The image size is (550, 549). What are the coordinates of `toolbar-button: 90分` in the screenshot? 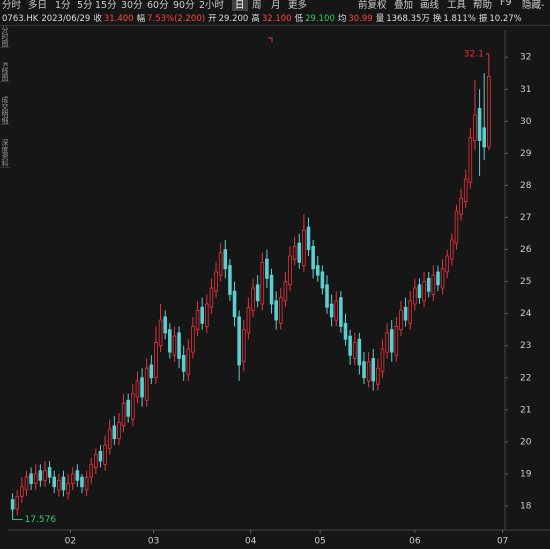 It's located at (184, 5).